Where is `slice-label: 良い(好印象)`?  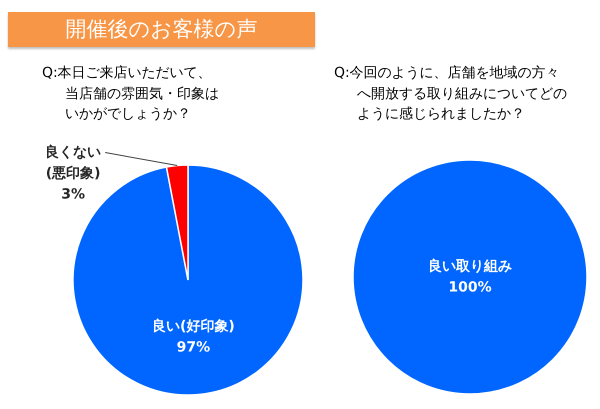 slice-label: 良い(好印象) is located at coordinates (193, 326).